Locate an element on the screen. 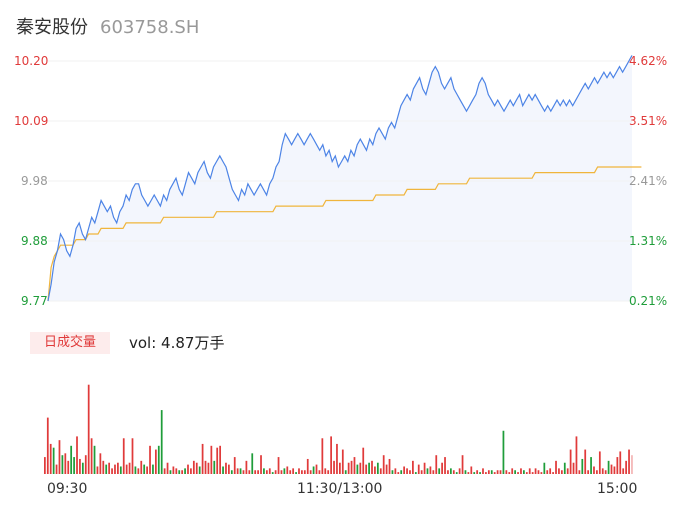 The width and height of the screenshot is (686, 524). stock-name: 秦安股份 is located at coordinates (52, 27).